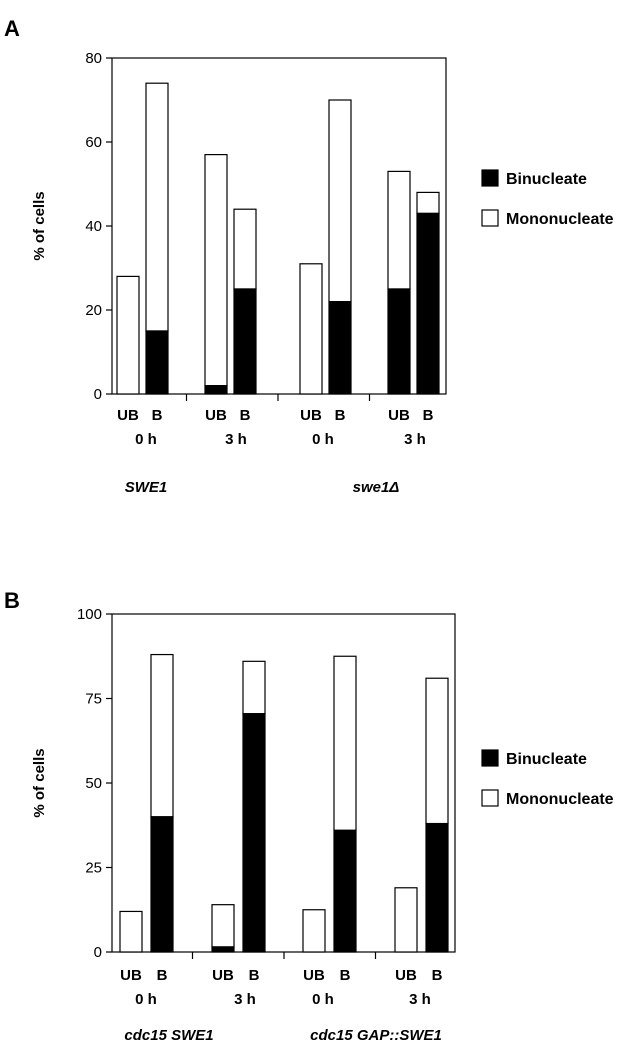  I want to click on panel-a-legend-label: Binucleate, so click(546, 179).